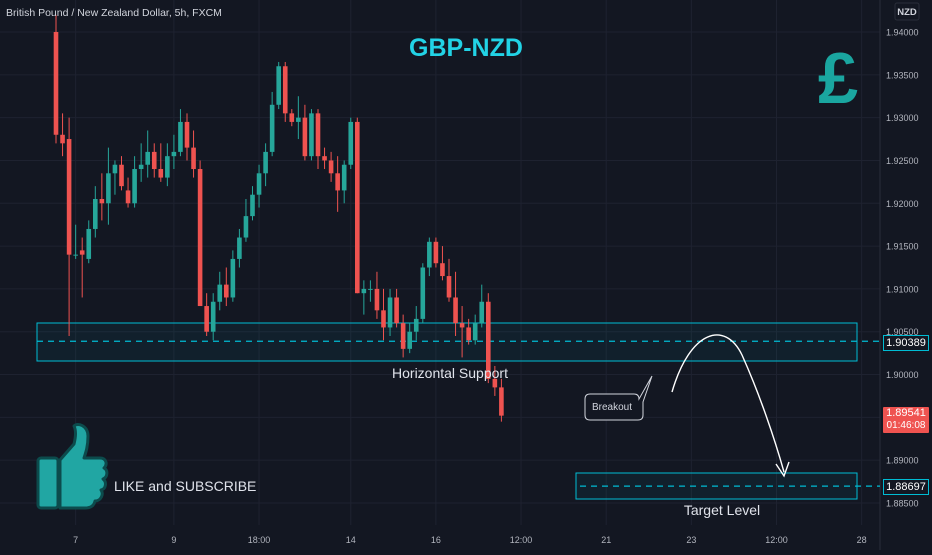  I want to click on x-tick-label: 23, so click(691, 540).